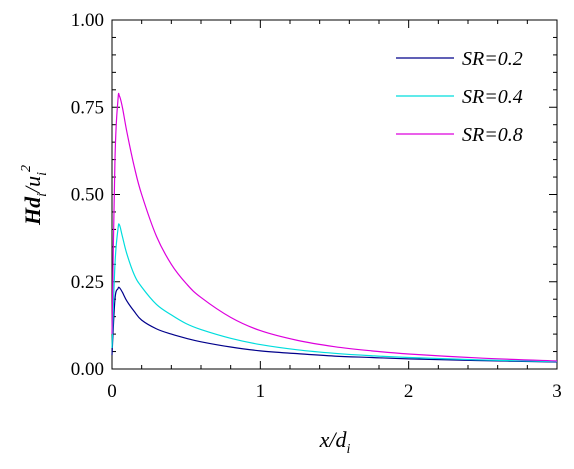  Describe the element at coordinates (492, 59) in the screenshot. I see `legend-label-1: SR=0.2` at that location.